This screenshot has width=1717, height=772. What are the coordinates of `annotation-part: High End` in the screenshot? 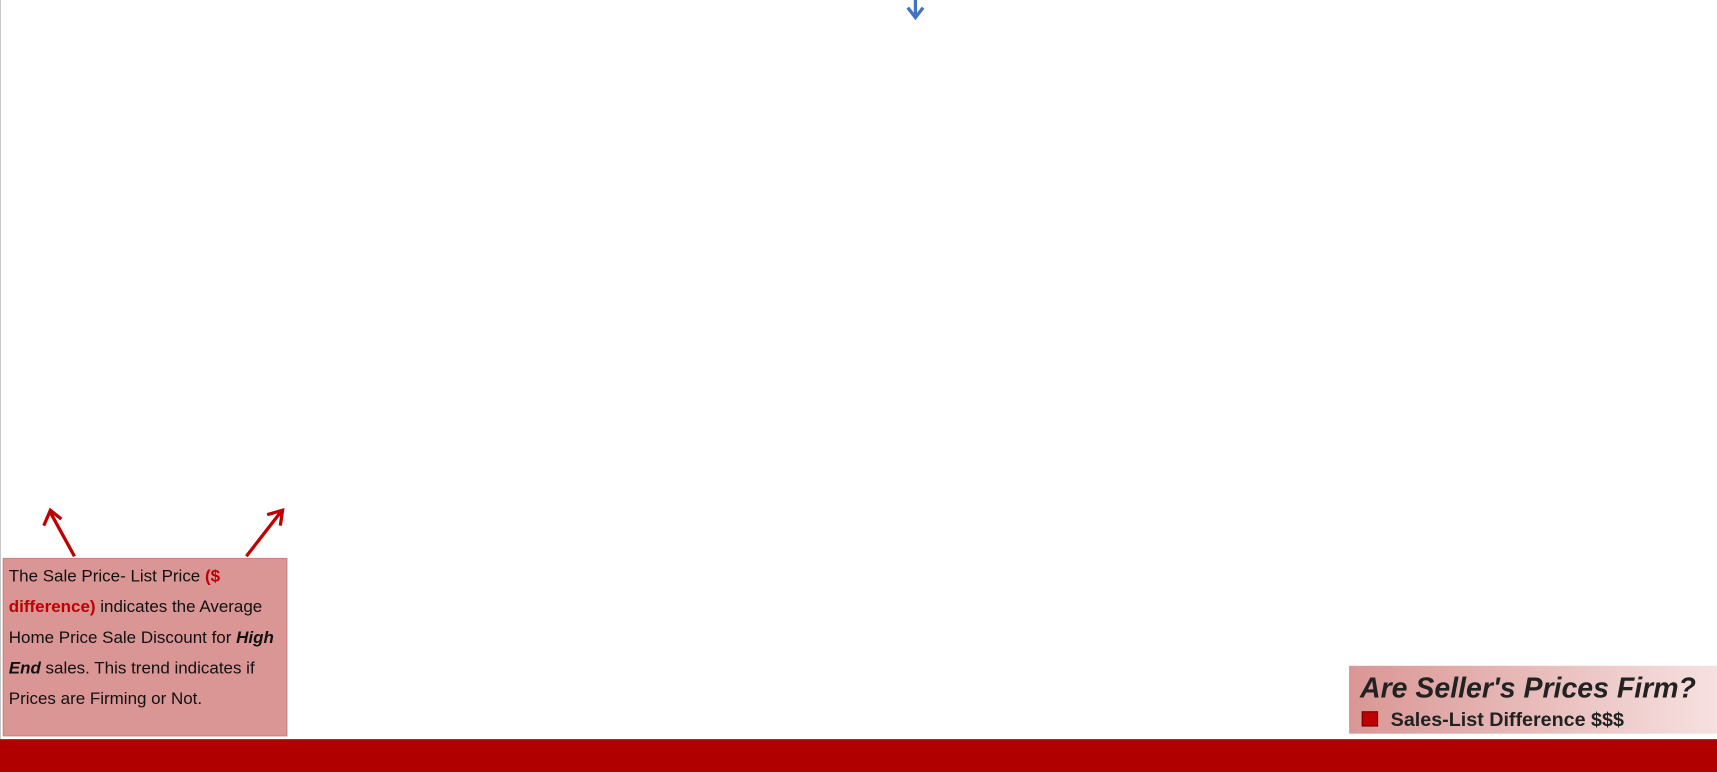 It's located at (141, 653).